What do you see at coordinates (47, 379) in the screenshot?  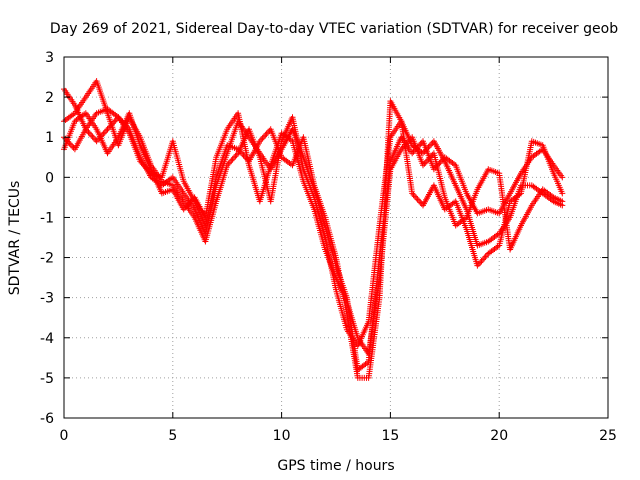 I see `y-tick-label: -5` at bounding box center [47, 379].